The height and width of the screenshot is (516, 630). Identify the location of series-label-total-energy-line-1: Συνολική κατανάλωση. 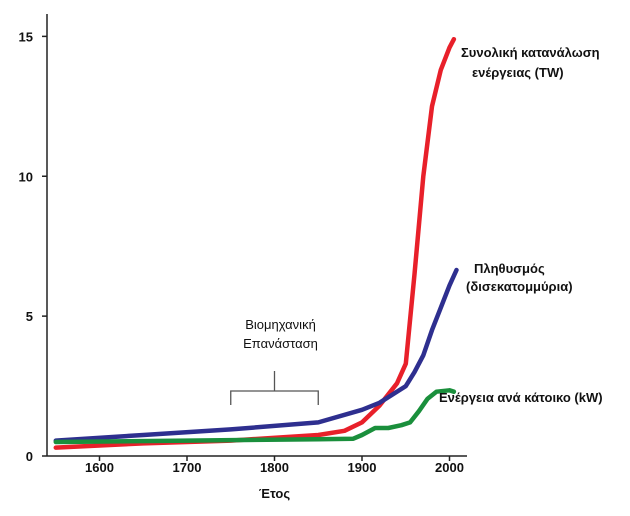
(530, 52).